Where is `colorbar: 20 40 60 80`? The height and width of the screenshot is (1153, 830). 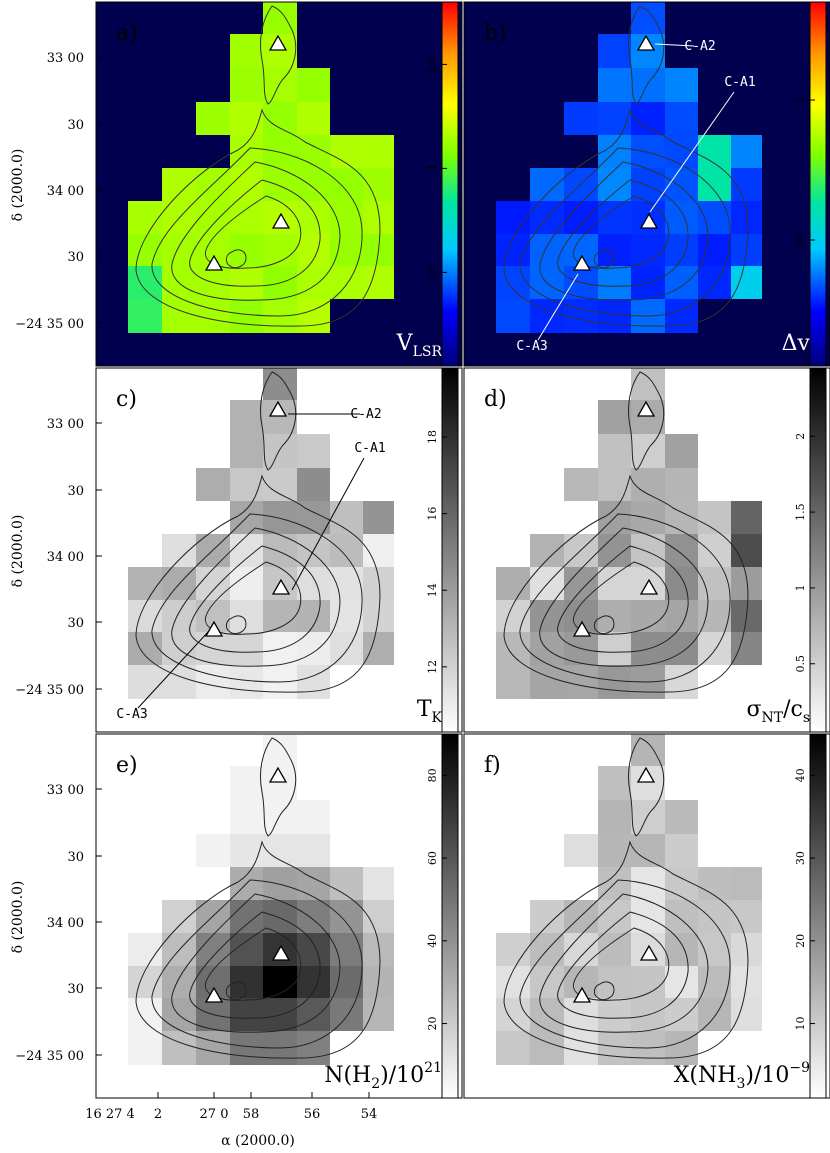 colorbar: 20 40 60 80 is located at coordinates (442, 916).